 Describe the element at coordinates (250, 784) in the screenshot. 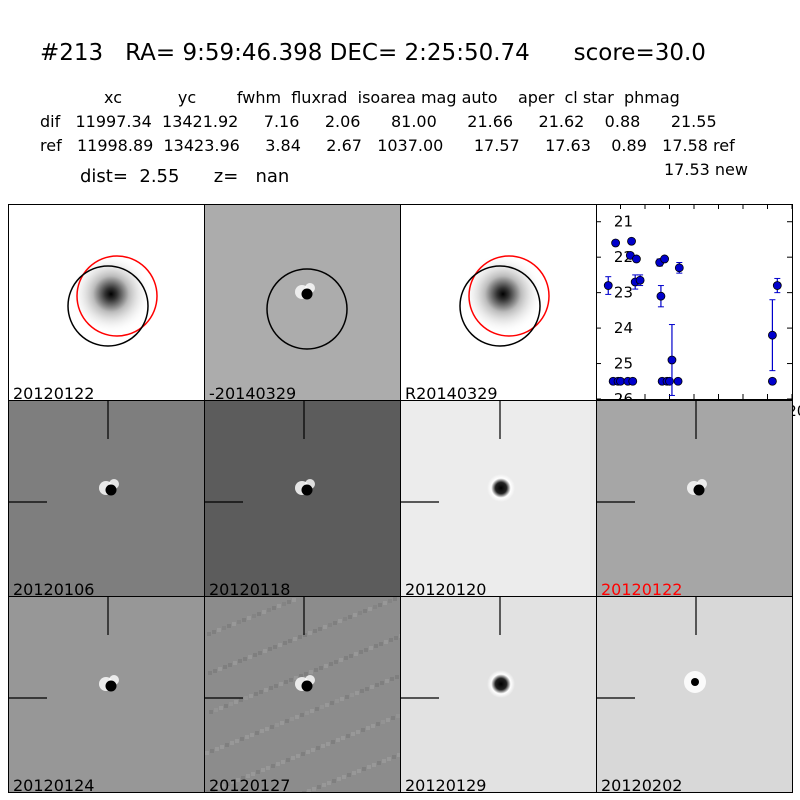

I see `stamp-label: 20120127` at that location.